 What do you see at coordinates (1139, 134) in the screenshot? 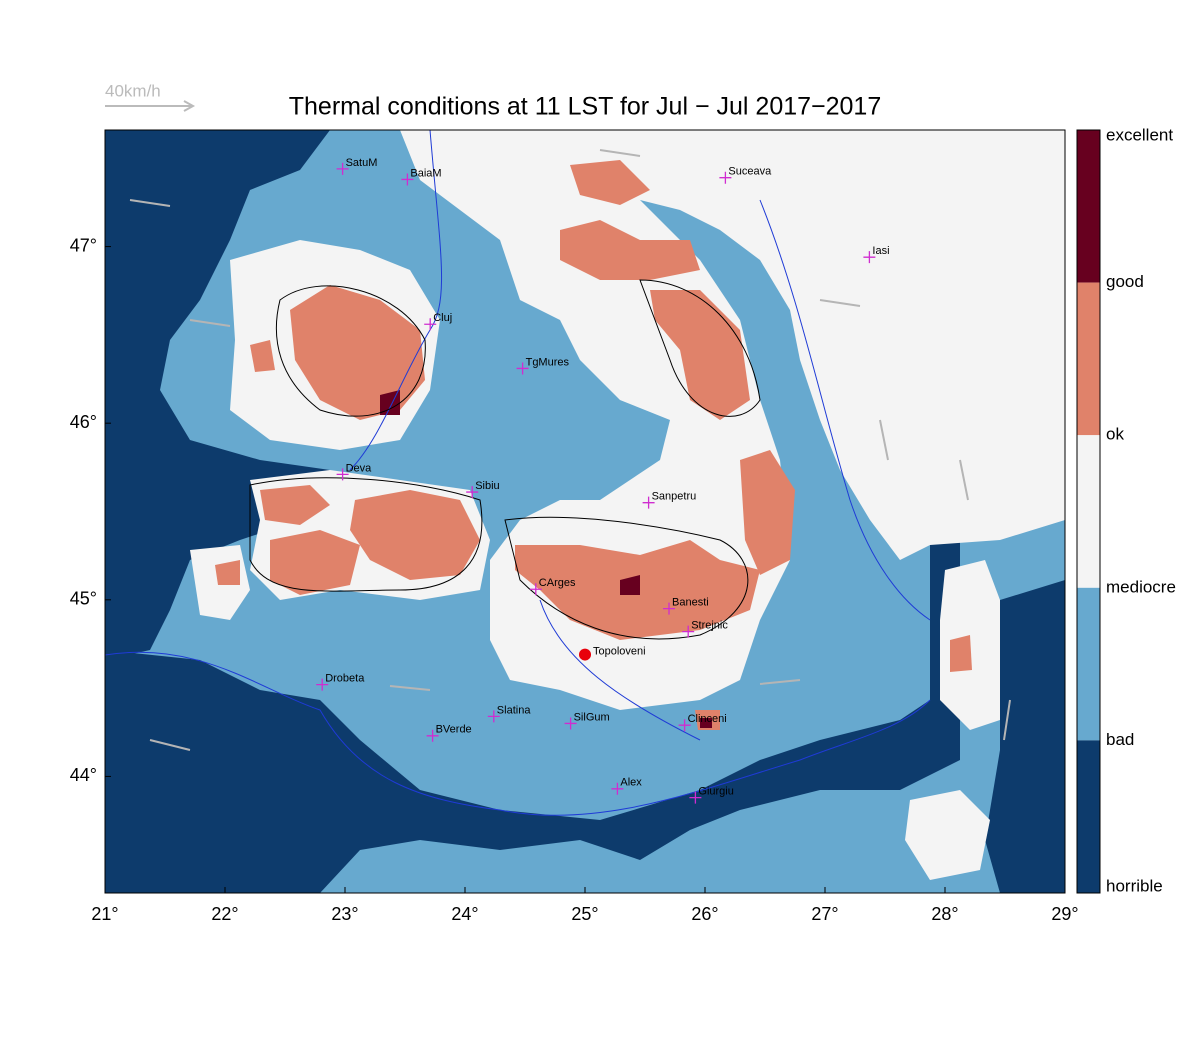
I see `colorbar-label: excellent` at bounding box center [1139, 134].